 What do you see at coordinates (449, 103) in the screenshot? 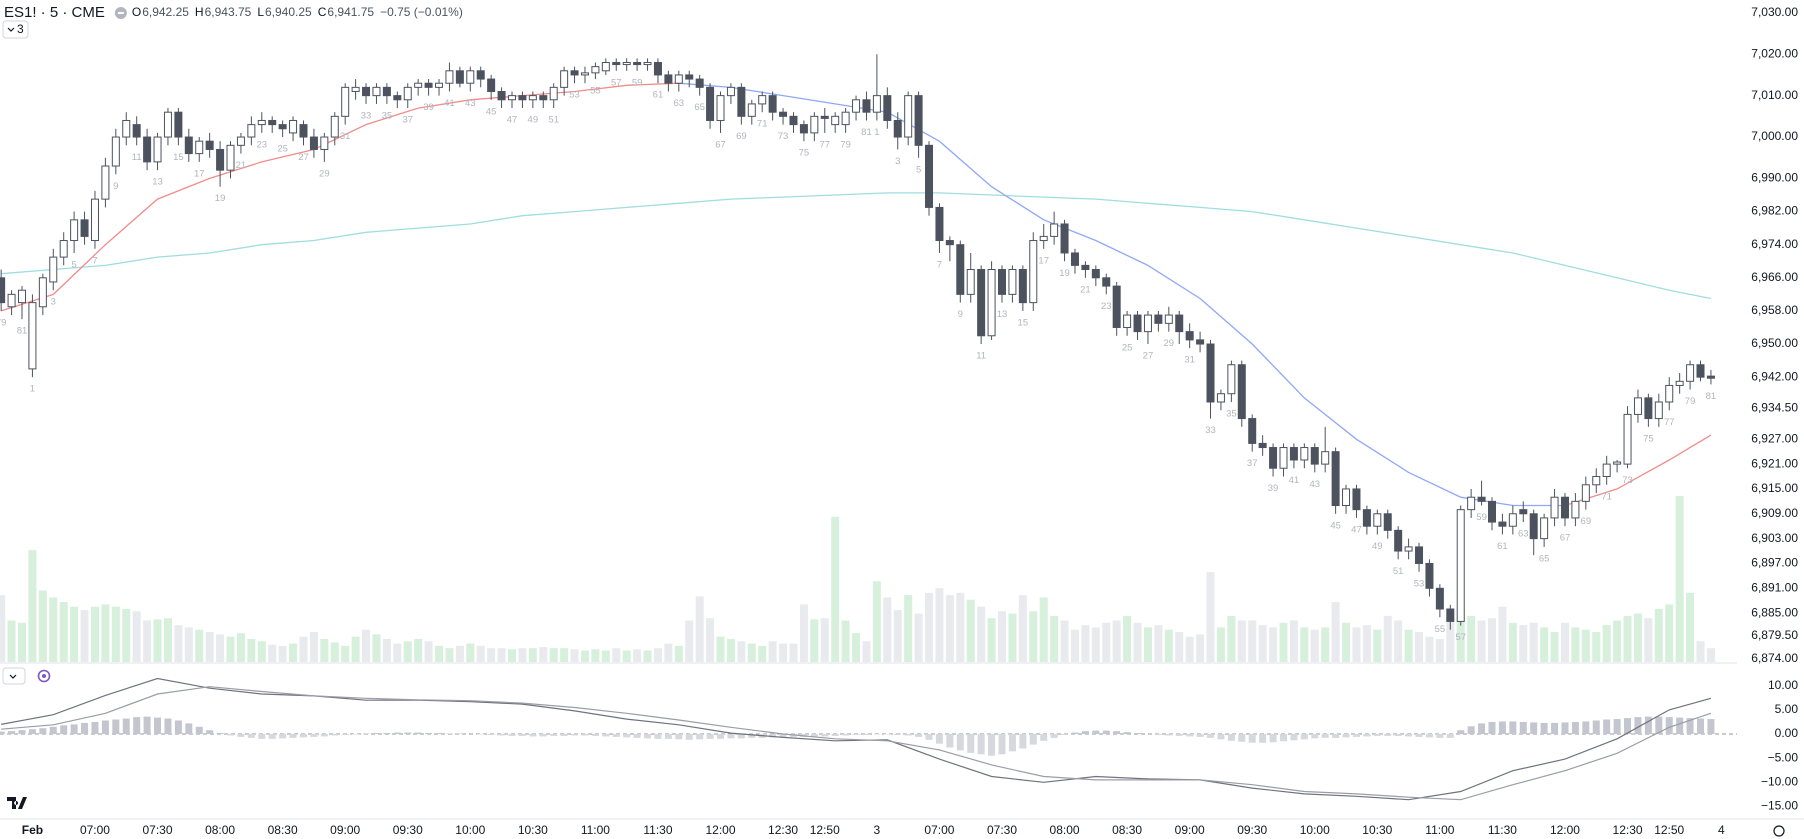
I see `bar-number: 41` at bounding box center [449, 103].